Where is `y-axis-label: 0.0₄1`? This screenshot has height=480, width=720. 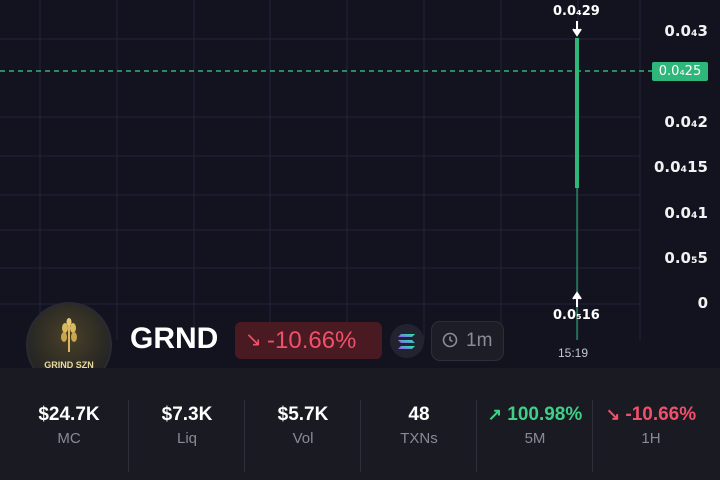
y-axis-label: 0.0₄1 is located at coordinates (686, 213).